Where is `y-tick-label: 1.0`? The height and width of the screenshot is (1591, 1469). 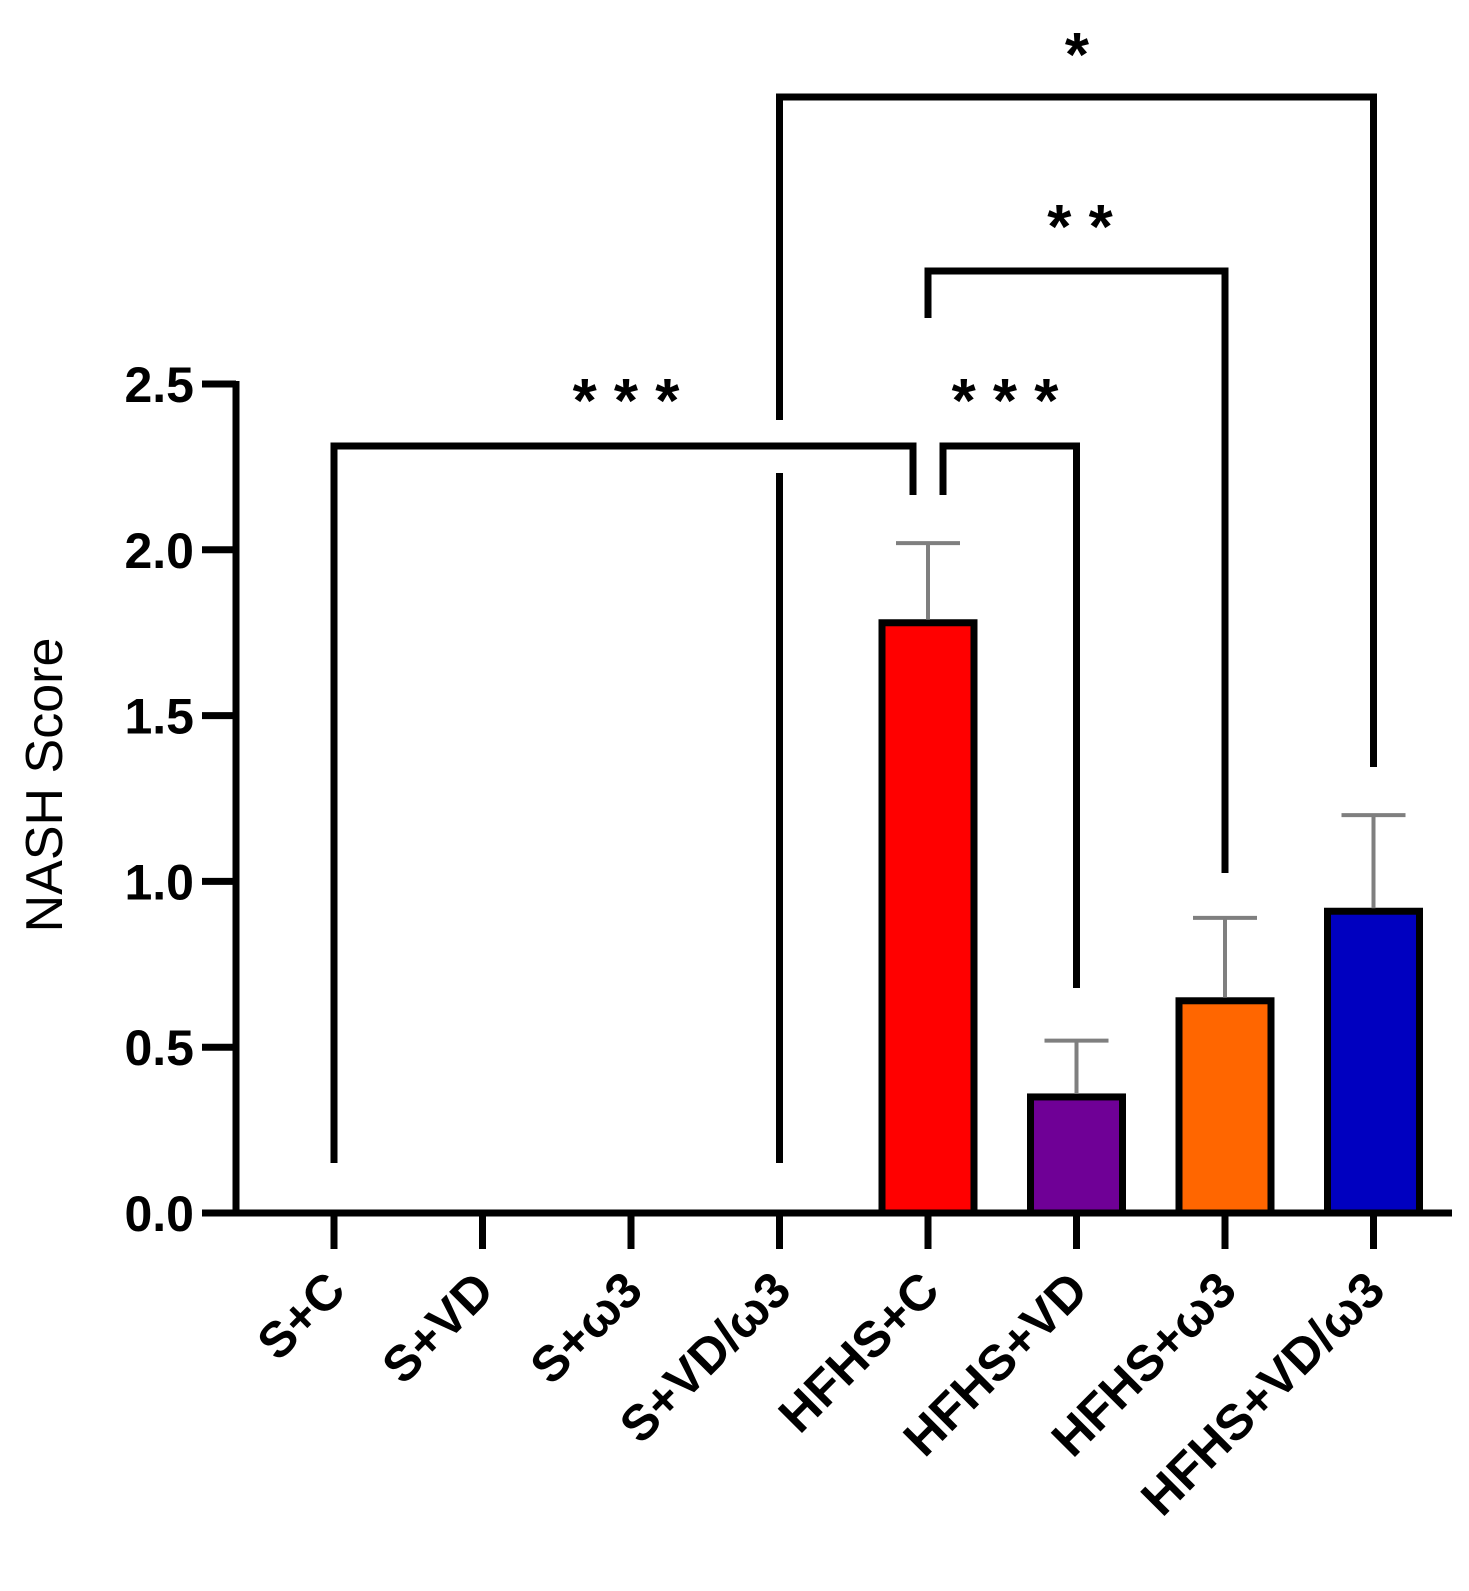 y-tick-label: 1.0 is located at coordinates (159, 882).